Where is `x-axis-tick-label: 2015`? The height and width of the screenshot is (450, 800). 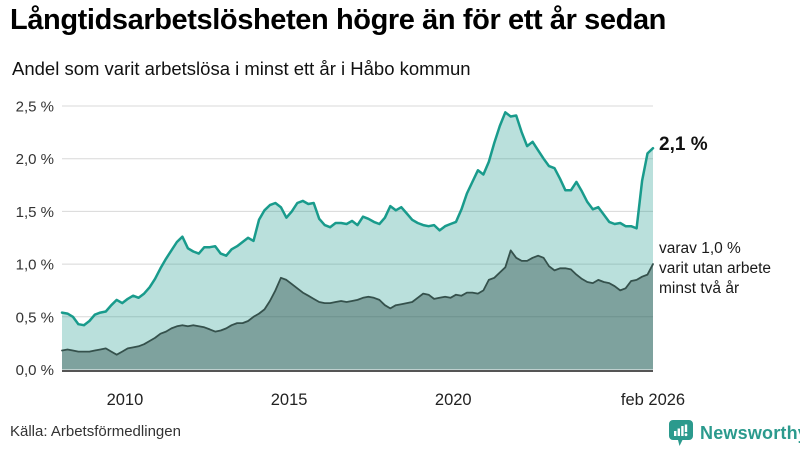
x-axis-tick-label: 2015 is located at coordinates (289, 400).